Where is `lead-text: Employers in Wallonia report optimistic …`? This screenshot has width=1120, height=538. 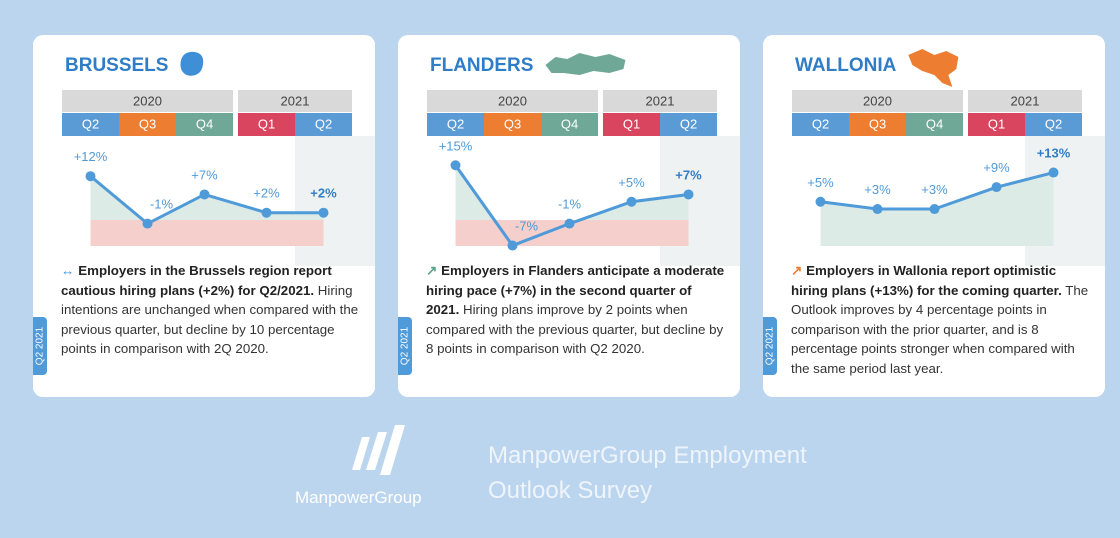 lead-text: Employers in Wallonia report optimistic … is located at coordinates (926, 280).